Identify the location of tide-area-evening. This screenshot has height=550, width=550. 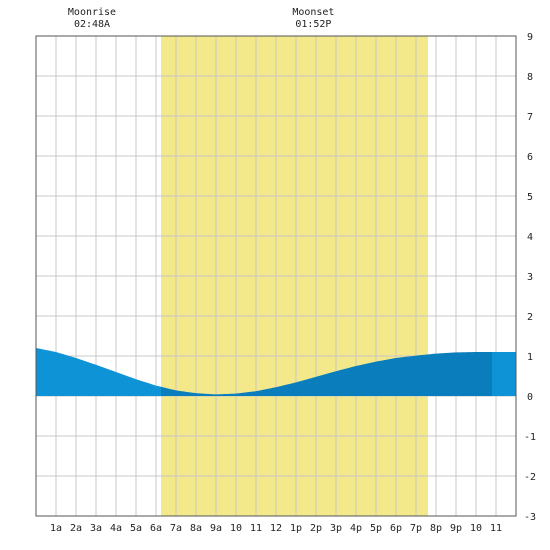
(460, 374).